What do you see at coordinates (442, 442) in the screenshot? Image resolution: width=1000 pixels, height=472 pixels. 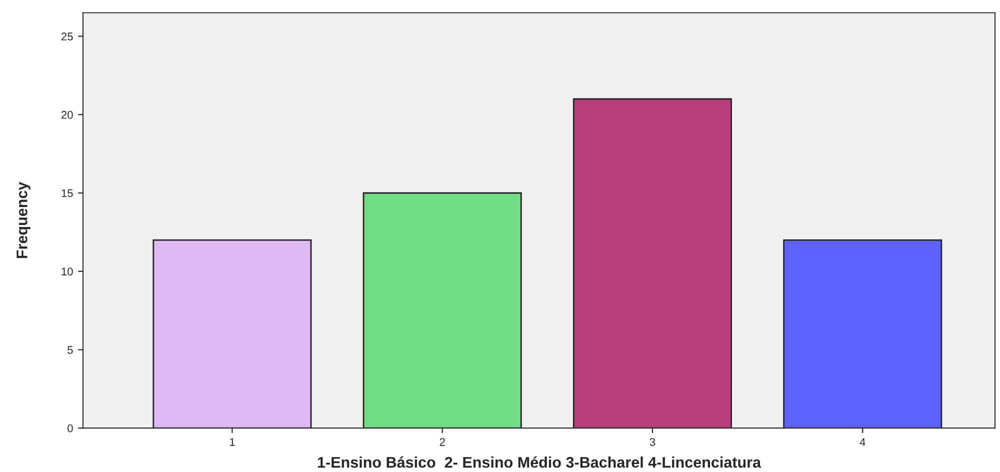 I see `x-tick-label: 2` at bounding box center [442, 442].